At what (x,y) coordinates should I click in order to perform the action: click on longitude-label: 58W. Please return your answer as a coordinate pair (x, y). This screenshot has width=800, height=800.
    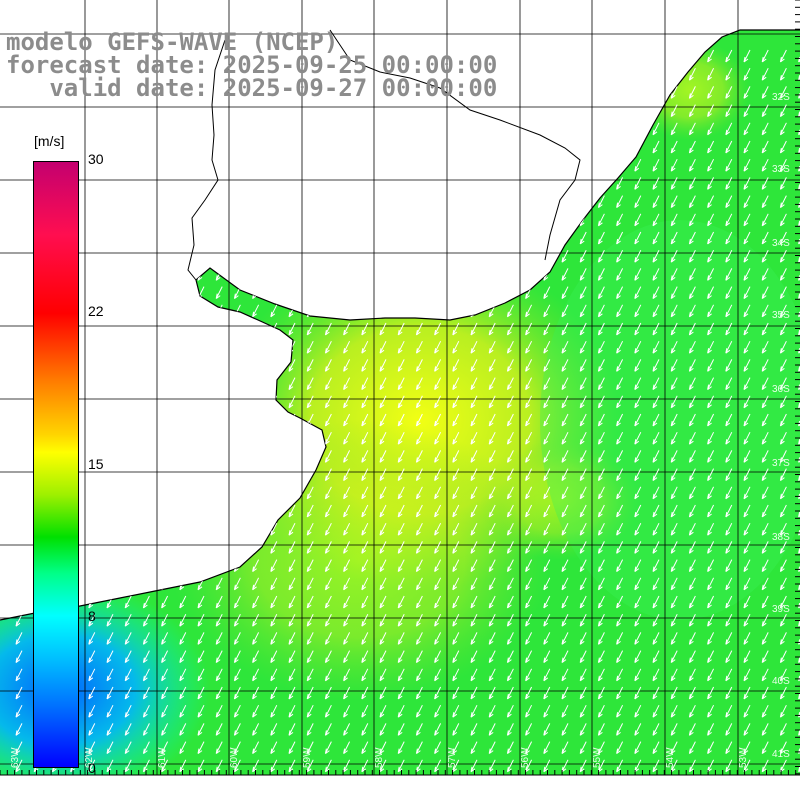
    Looking at the image, I should click on (379, 757).